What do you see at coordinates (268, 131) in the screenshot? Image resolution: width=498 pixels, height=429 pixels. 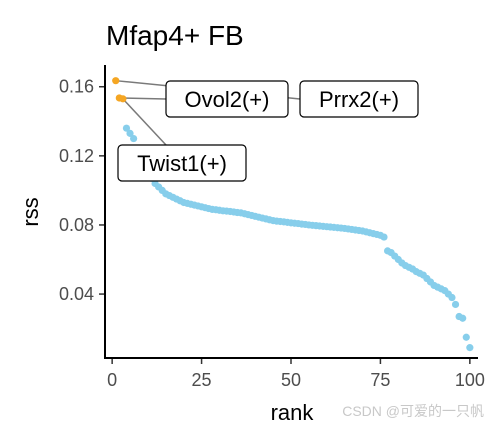 I see `point-labels: Prrx2(+) Ovol2(+) Twist1(+)` at bounding box center [268, 131].